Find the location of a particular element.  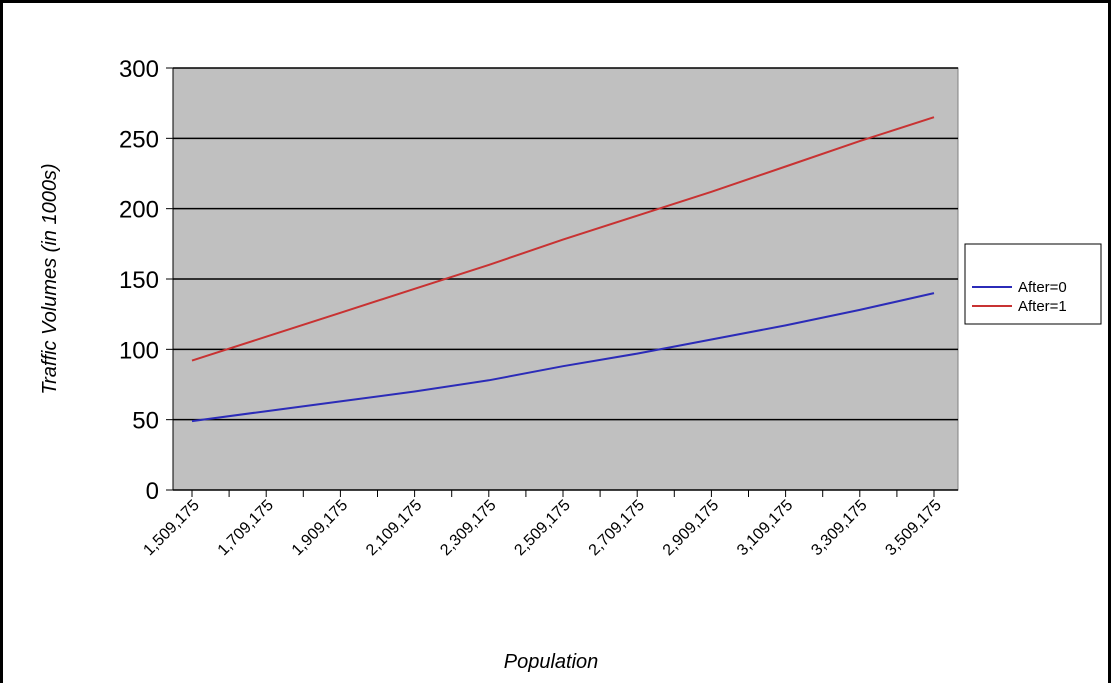

x-tick-label: 2,109,175 is located at coordinates (394, 528).